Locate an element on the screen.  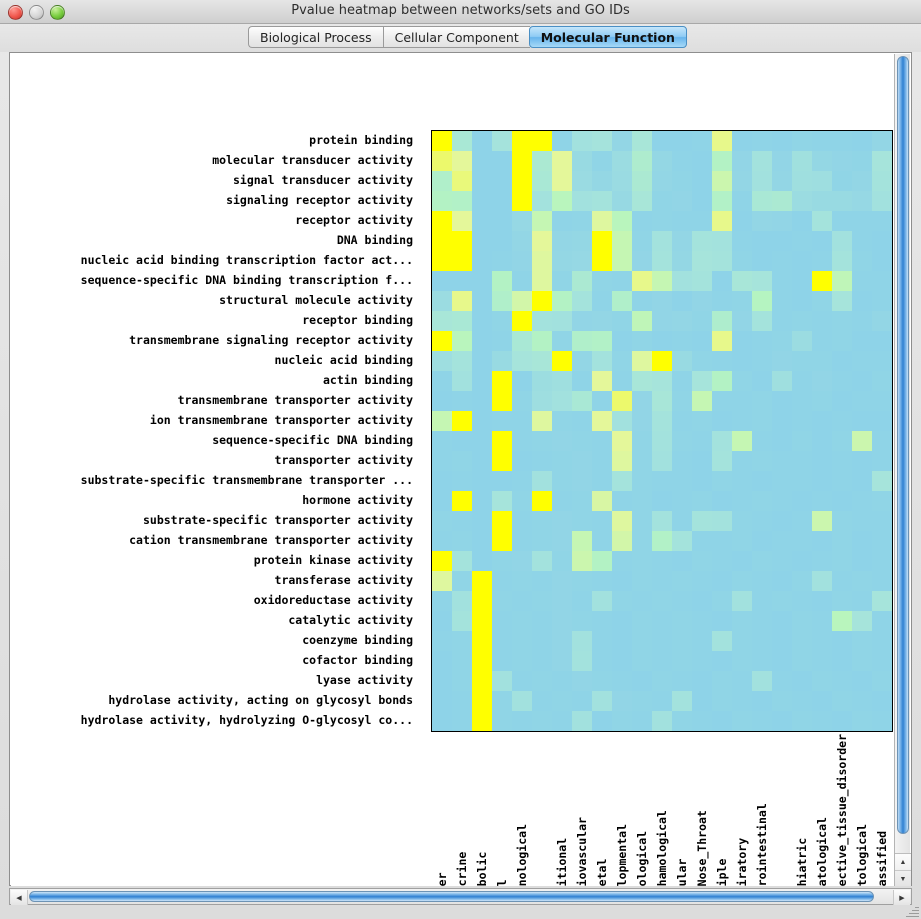
tab-cellular-component: Cellular Component is located at coordinates (456, 37).